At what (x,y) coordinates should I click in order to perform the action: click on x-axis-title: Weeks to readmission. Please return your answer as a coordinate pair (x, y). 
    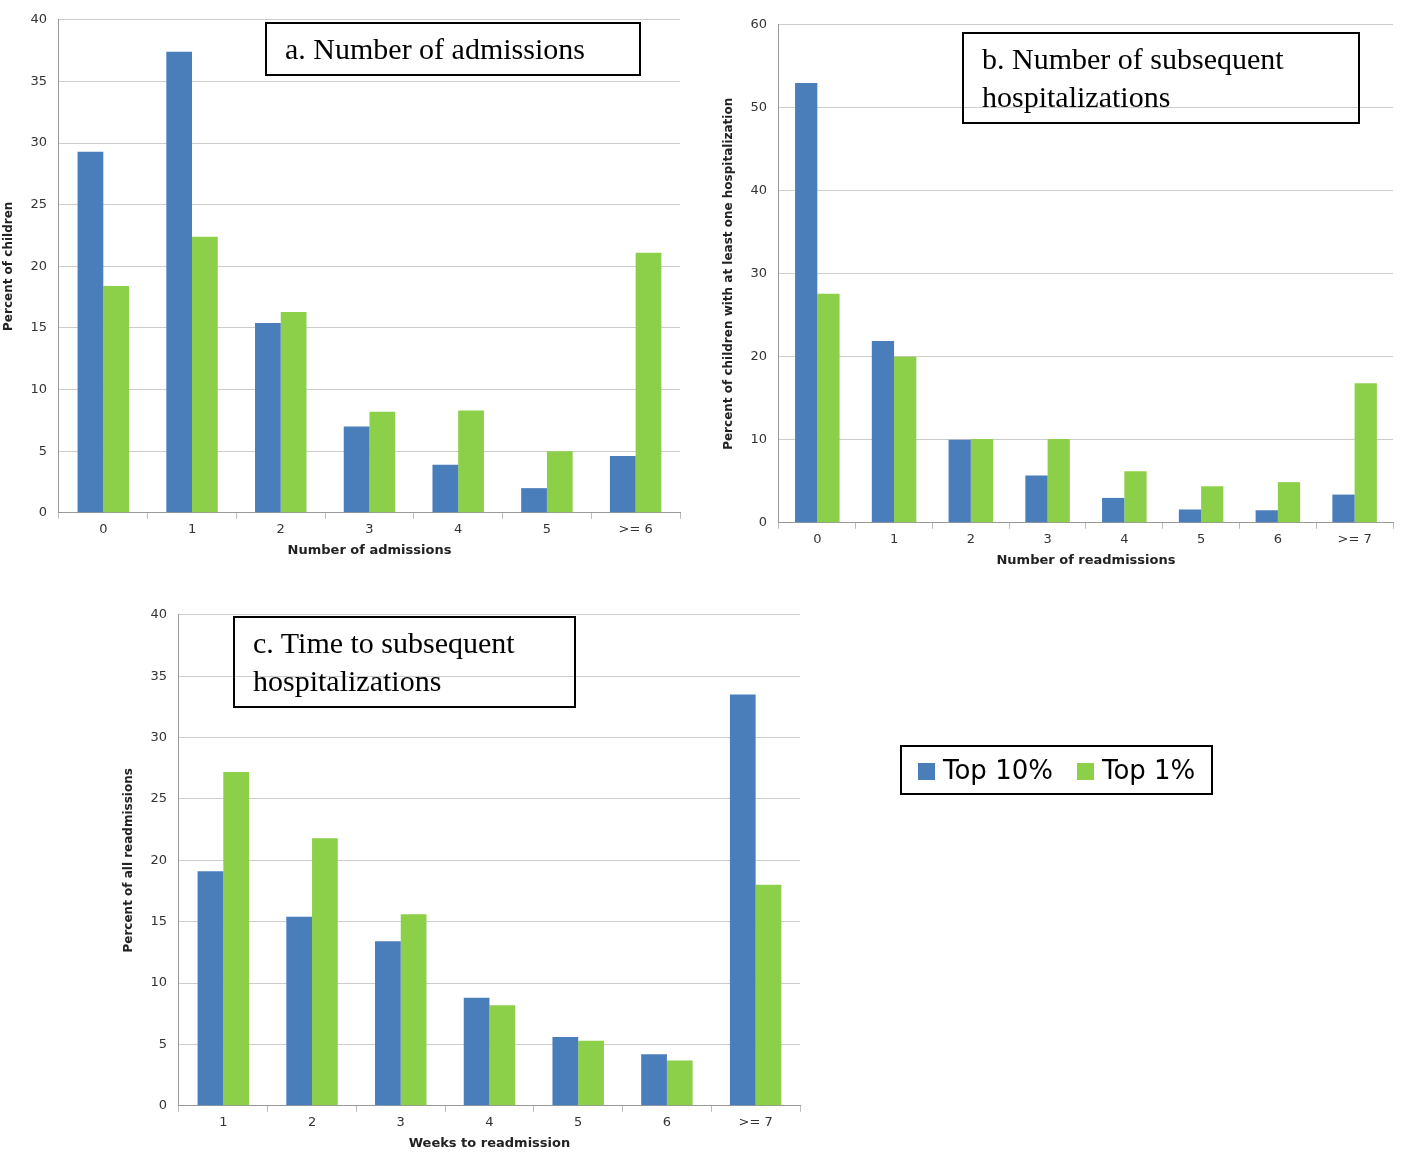
    Looking at the image, I should click on (489, 1142).